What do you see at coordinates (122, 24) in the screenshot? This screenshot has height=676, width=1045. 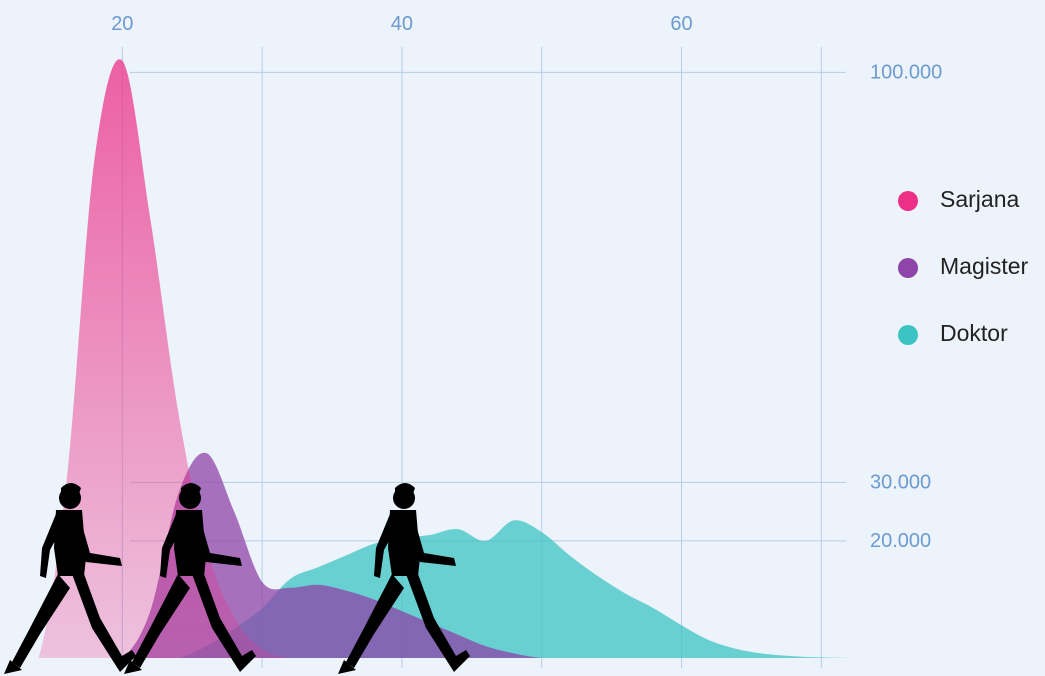 I see `x-tick-label: 20` at bounding box center [122, 24].